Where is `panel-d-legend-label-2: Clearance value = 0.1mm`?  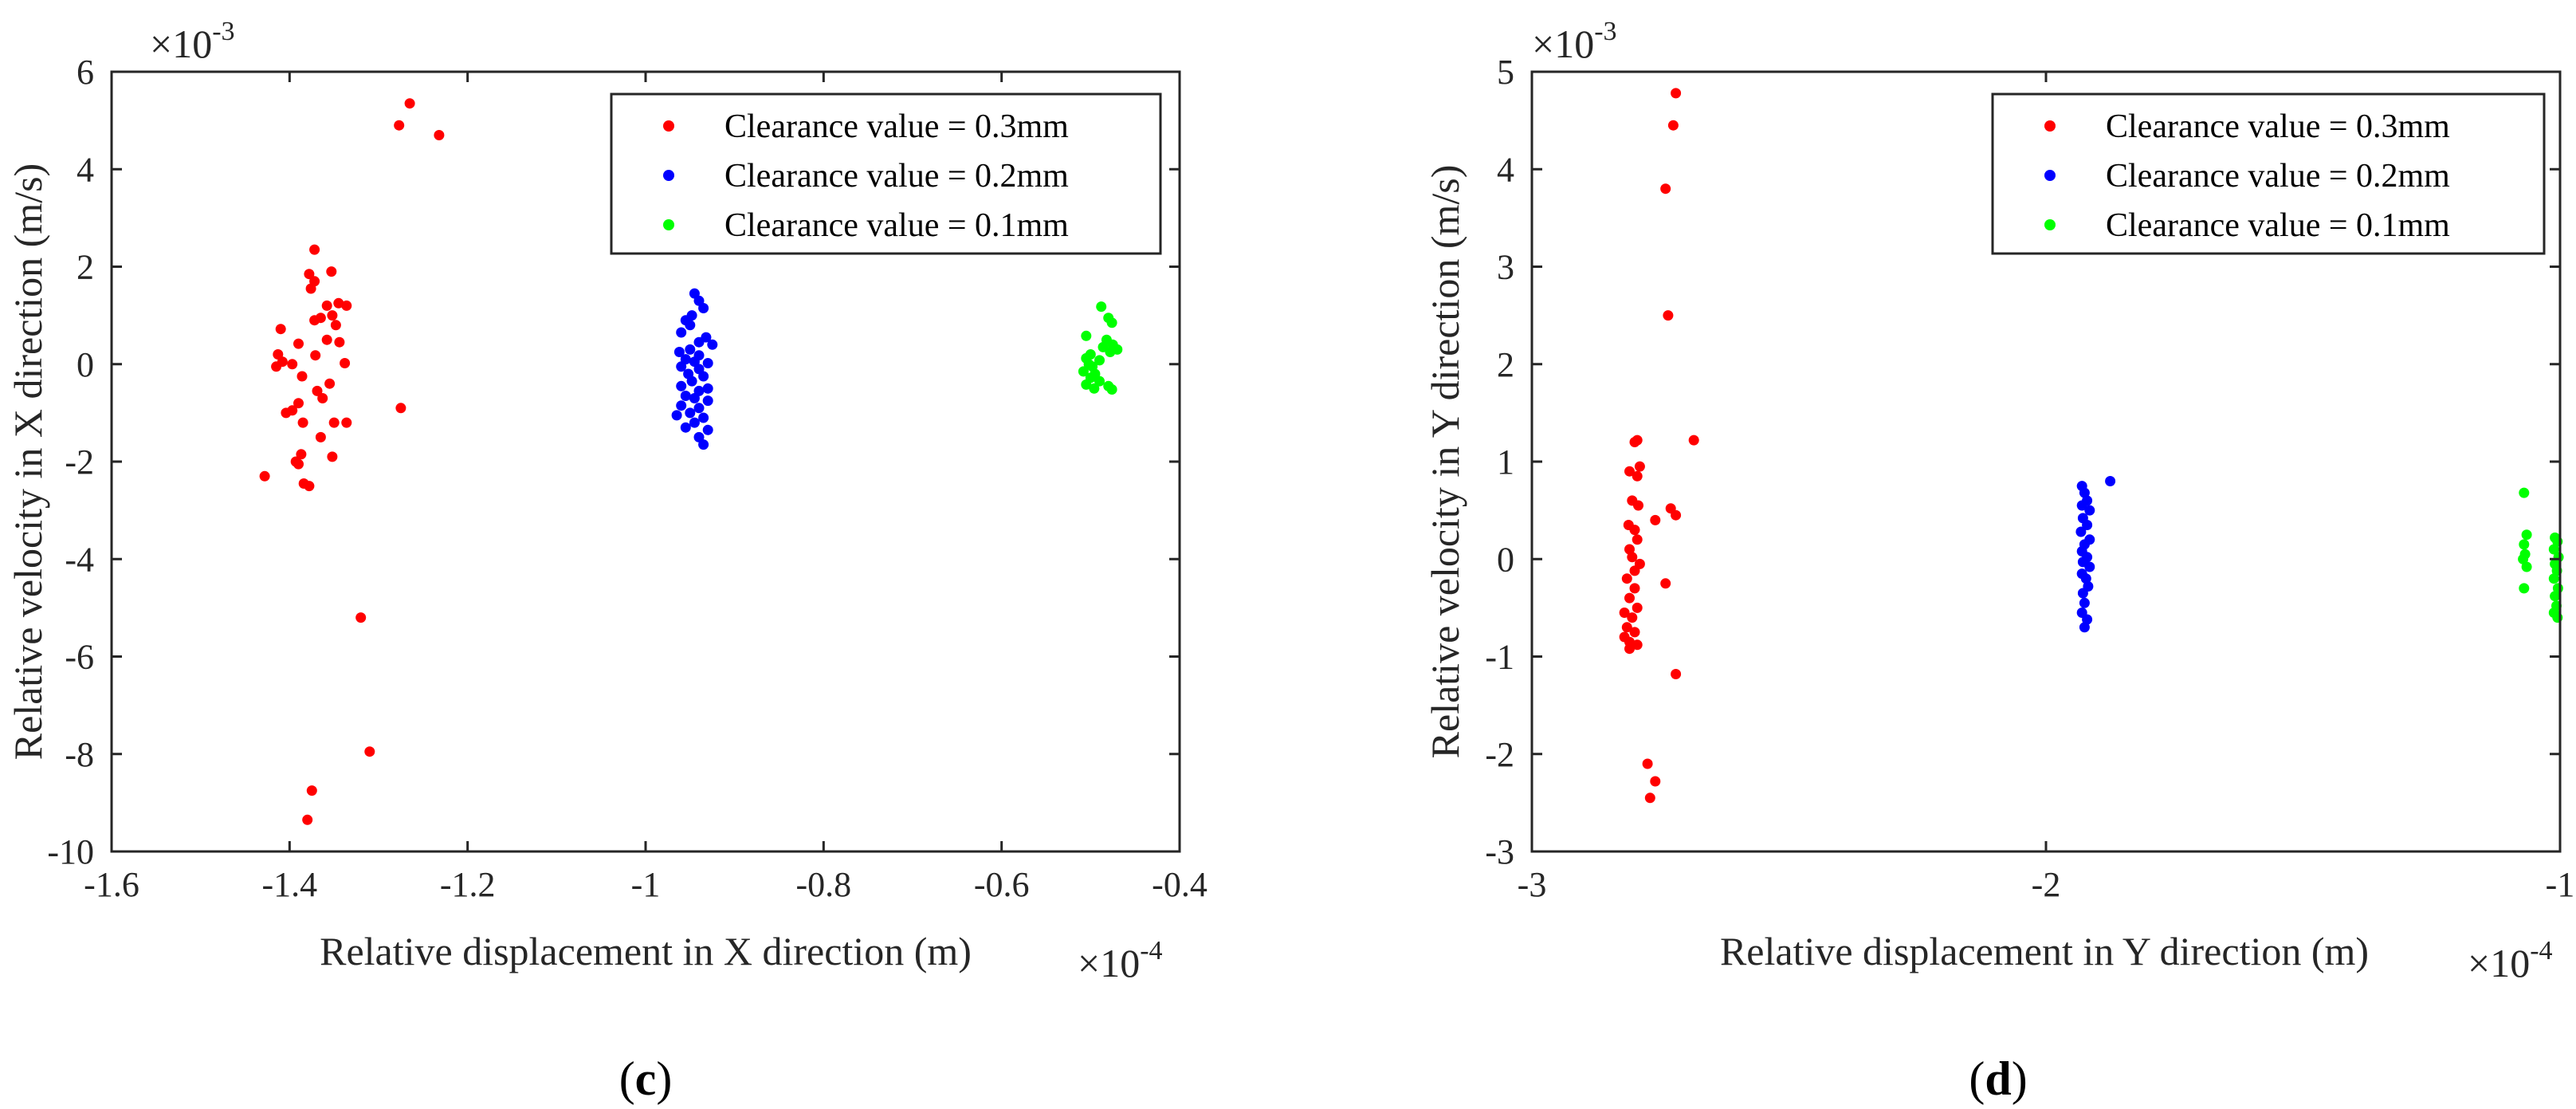 panel-d-legend-label-2: Clearance value = 0.1mm is located at coordinates (2278, 225).